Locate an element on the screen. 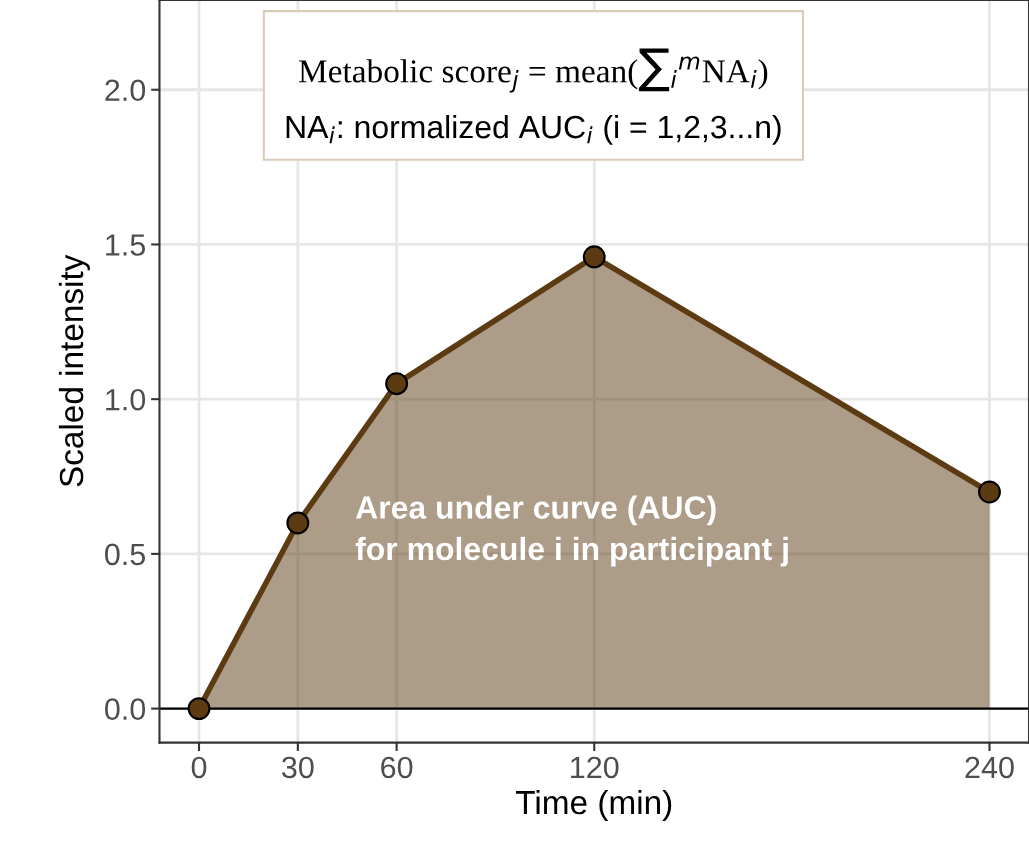 This screenshot has width=1029, height=842. x-tick-label: 120 is located at coordinates (595, 767).